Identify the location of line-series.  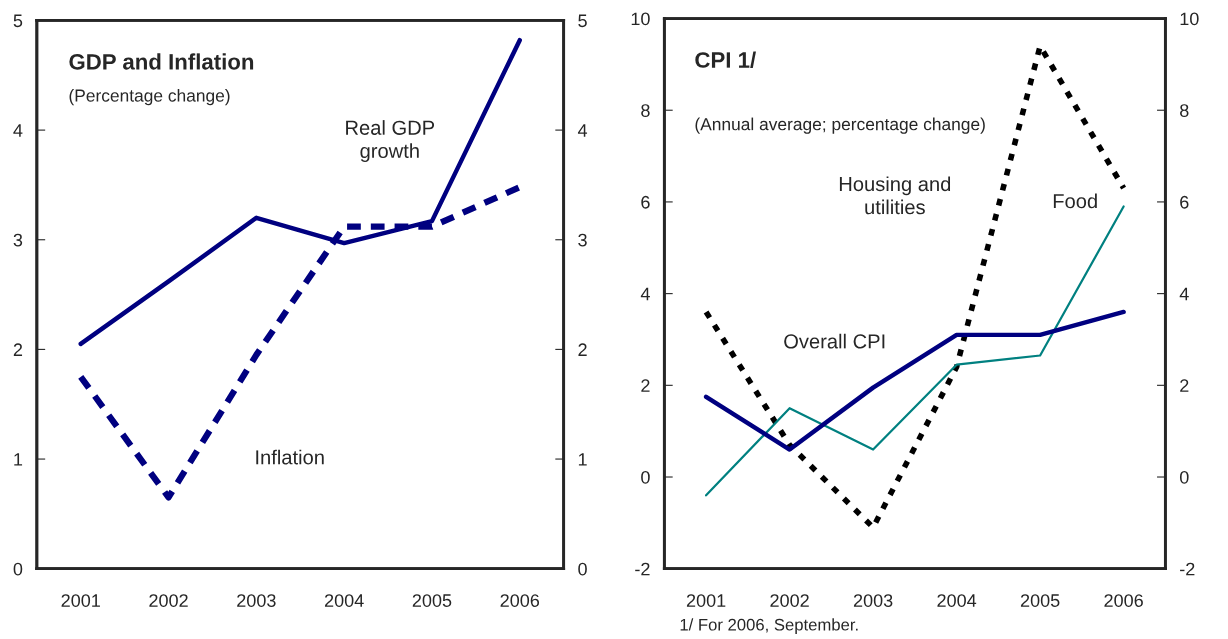
(914, 380).